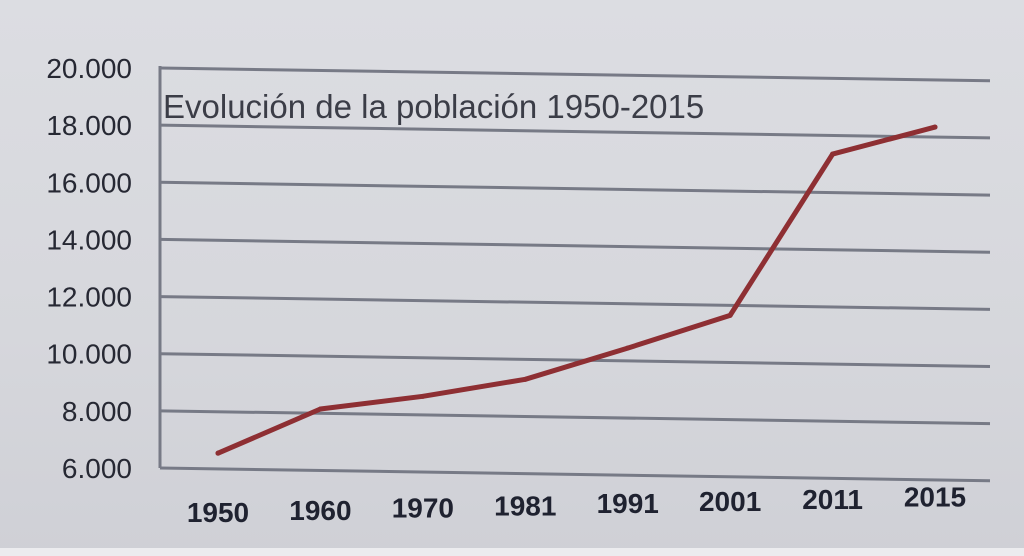 Image resolution: width=1024 pixels, height=556 pixels. Describe the element at coordinates (575, 303) in the screenshot. I see `gridline-12.000` at that location.